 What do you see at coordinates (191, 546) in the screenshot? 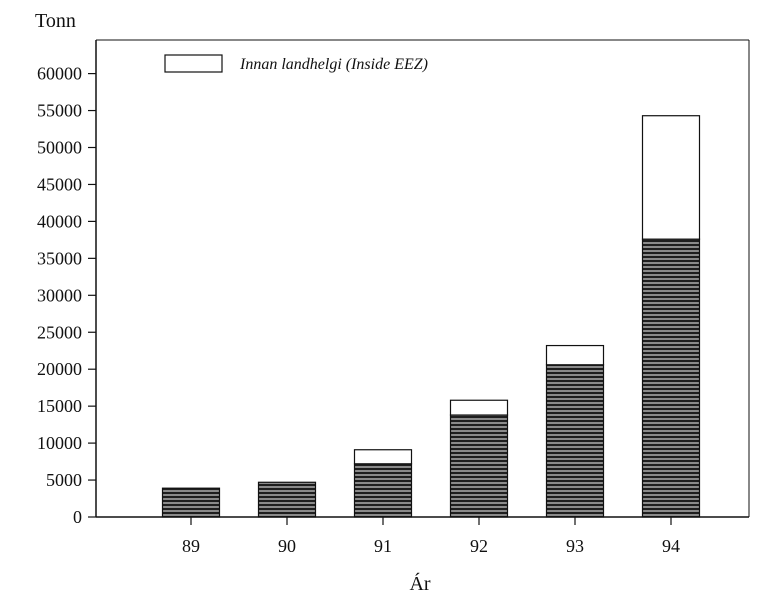
I see `x-tick-label: 89` at bounding box center [191, 546].